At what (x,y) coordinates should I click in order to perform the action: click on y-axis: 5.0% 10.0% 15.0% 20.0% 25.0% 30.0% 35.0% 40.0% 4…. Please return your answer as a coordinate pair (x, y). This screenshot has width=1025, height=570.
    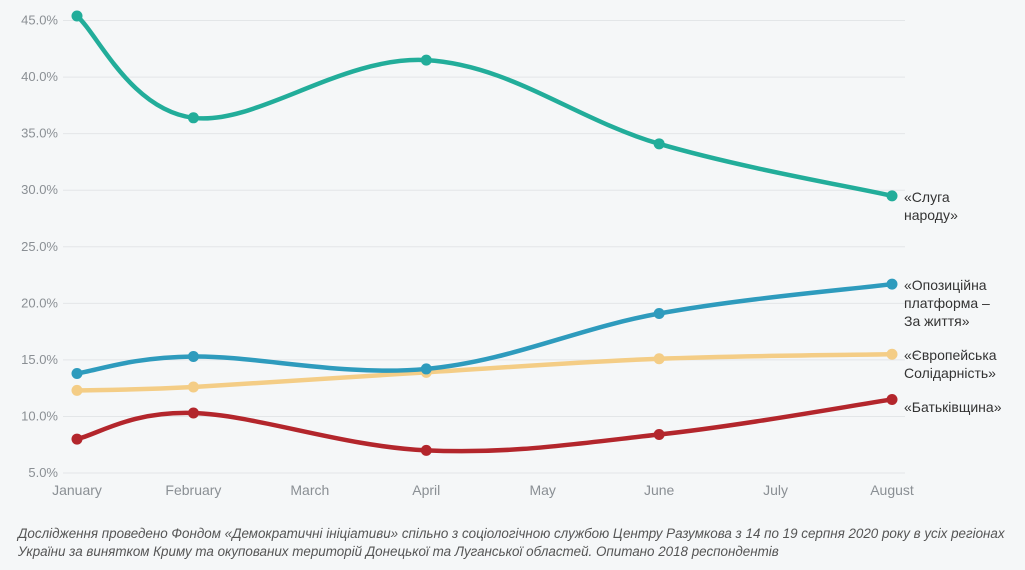
    Looking at the image, I should click on (39, 246).